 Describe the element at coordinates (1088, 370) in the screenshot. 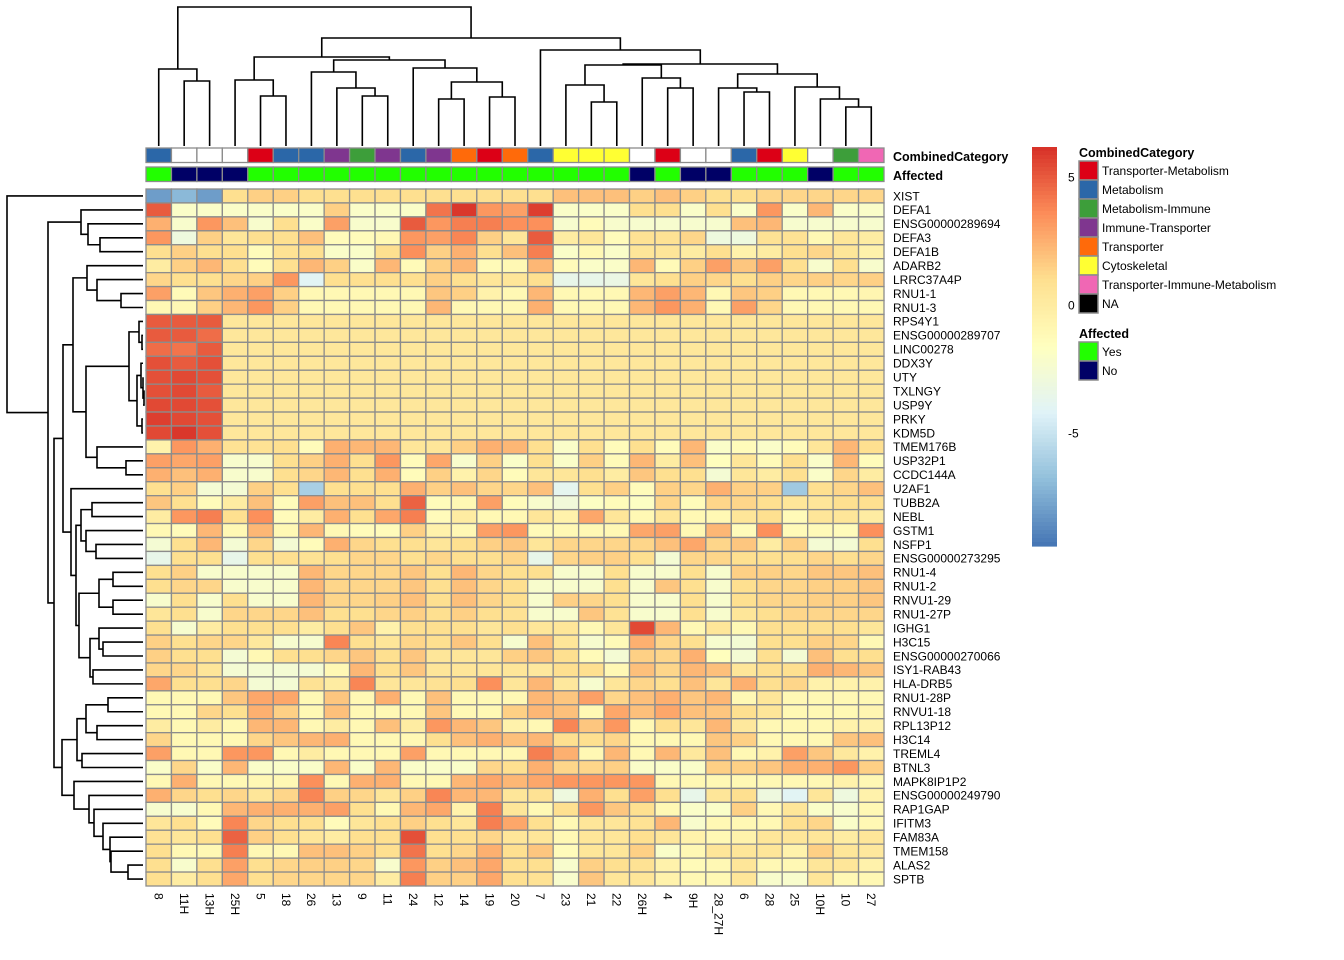

I see `legend-swatch` at that location.